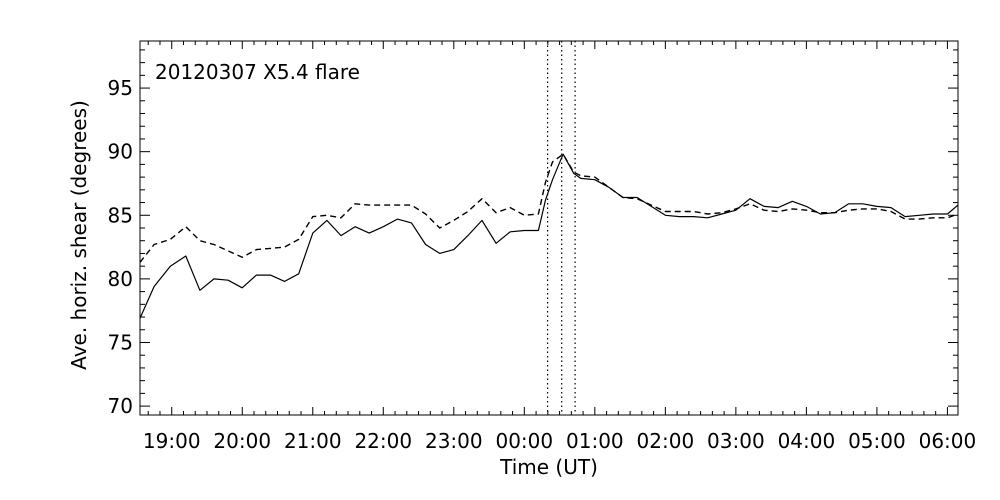 The image size is (1000, 500). What do you see at coordinates (79, 235) in the screenshot?
I see `y-axis-label: Ave. horiz. shear (degrees)` at bounding box center [79, 235].